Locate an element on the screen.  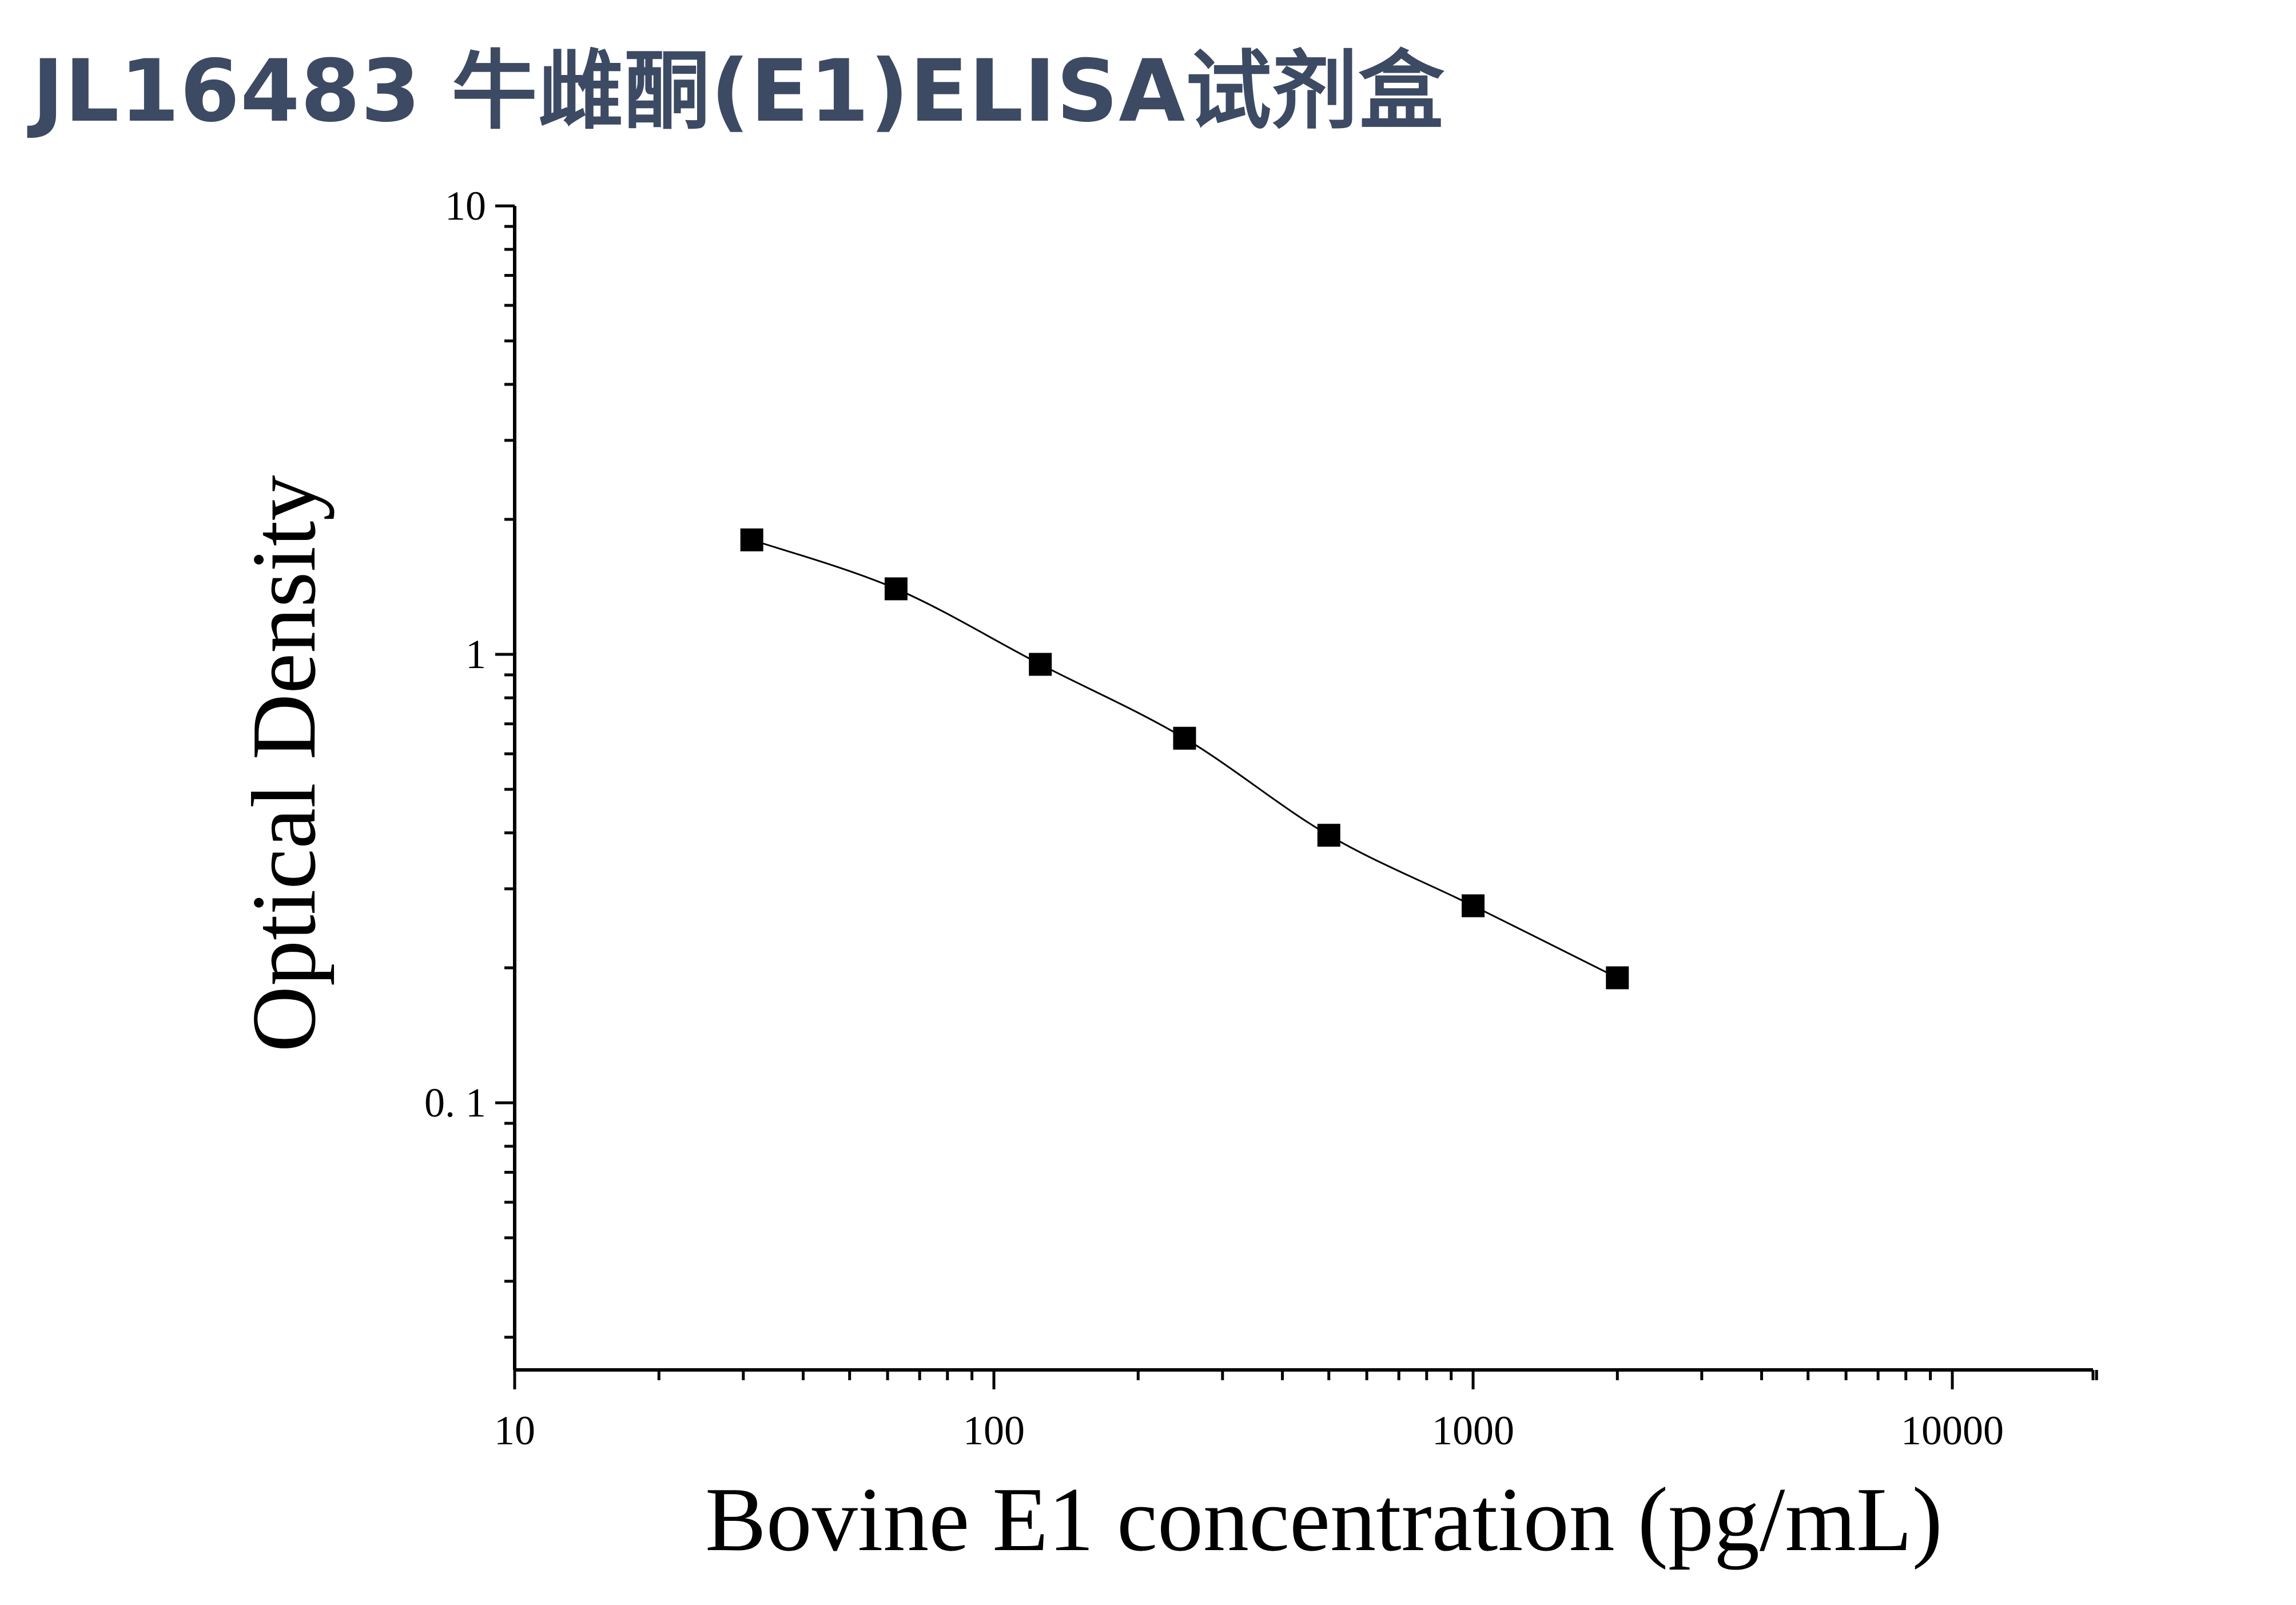
x-tick-label: 100 is located at coordinates (994, 1430).